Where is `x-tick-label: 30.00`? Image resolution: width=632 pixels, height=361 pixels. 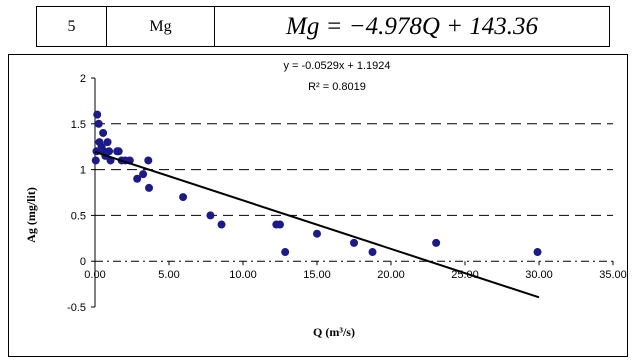
x-tick-label: 30.00 is located at coordinates (539, 275).